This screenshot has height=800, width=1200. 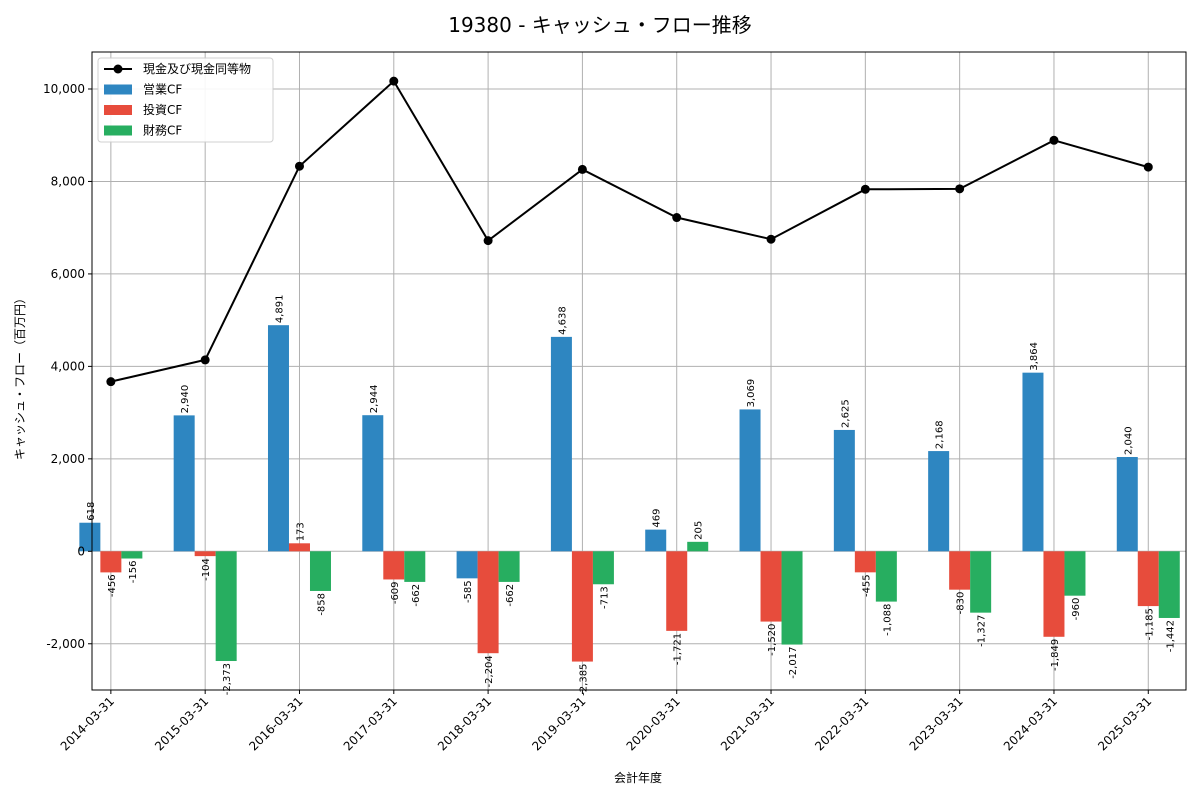 What do you see at coordinates (699, 530) in the screenshot?
I see `bar-value-label: 205` at bounding box center [699, 530].